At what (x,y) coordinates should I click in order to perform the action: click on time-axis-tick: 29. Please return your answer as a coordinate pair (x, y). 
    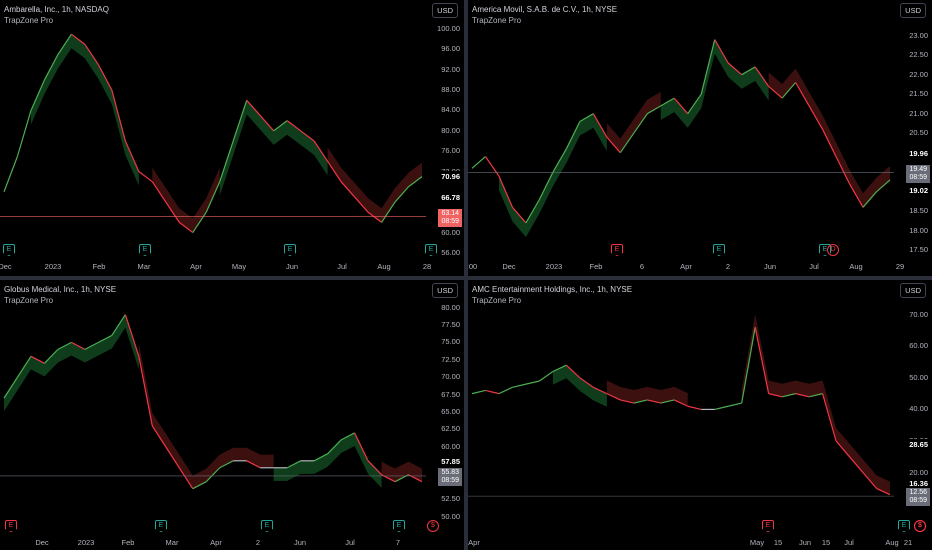
    Looking at the image, I should click on (900, 266).